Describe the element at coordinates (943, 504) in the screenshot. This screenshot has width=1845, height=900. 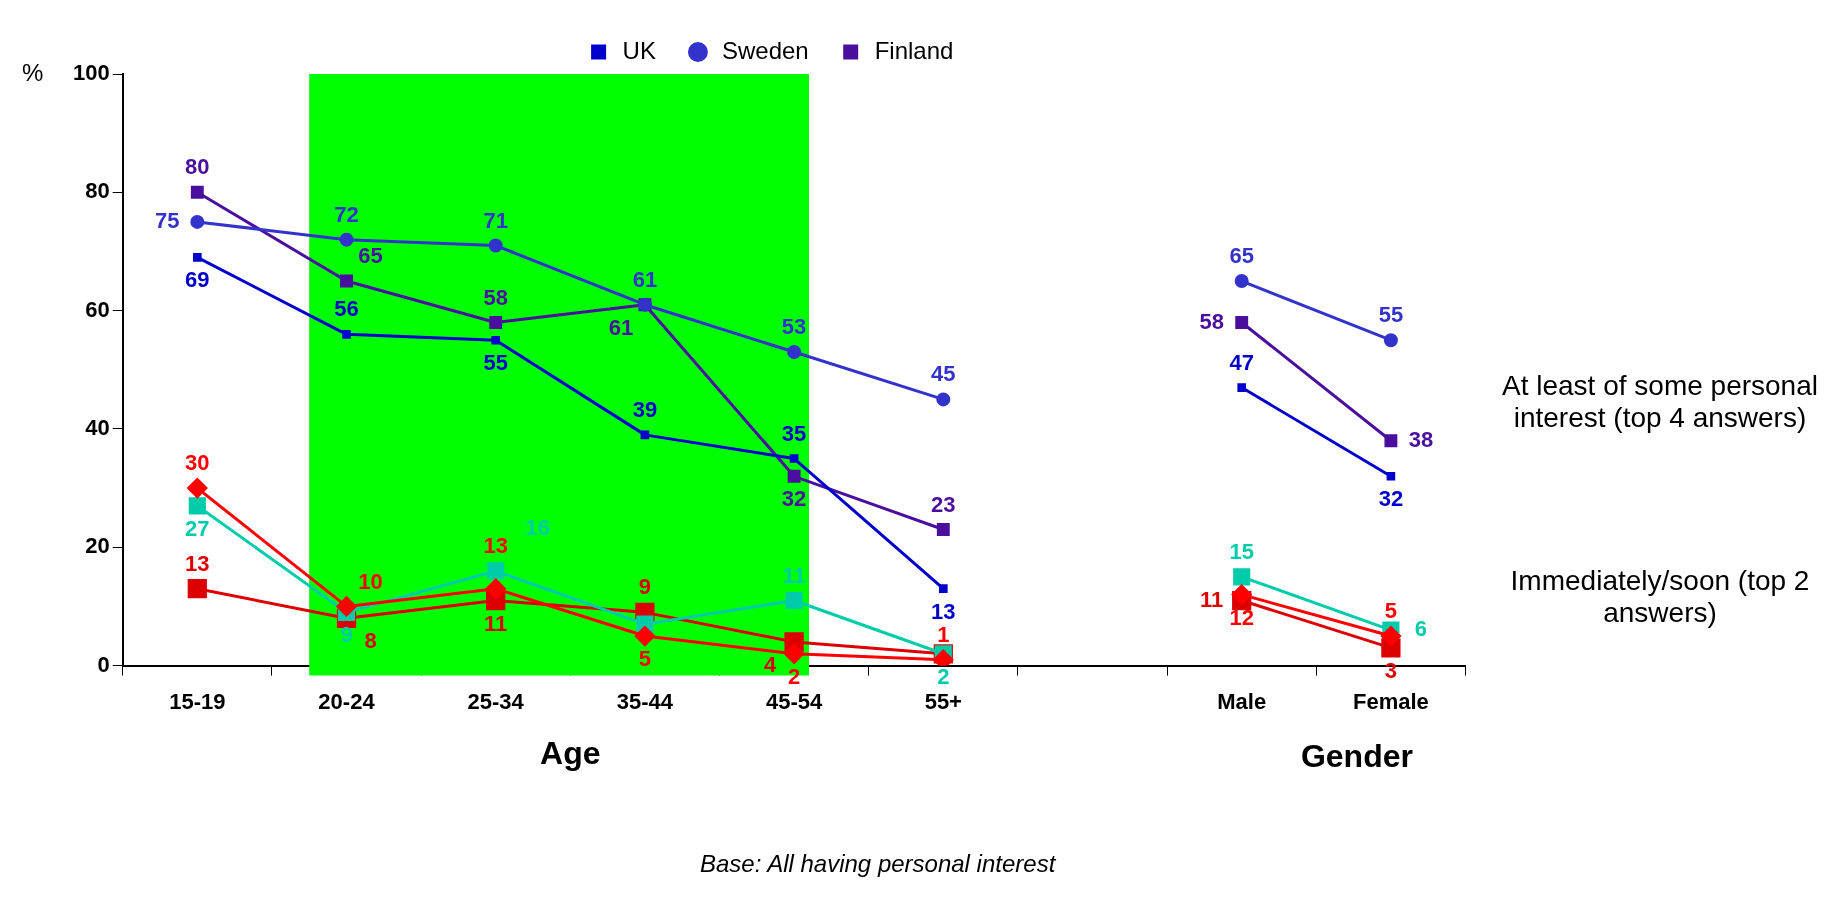
I see `data-label: 23` at that location.